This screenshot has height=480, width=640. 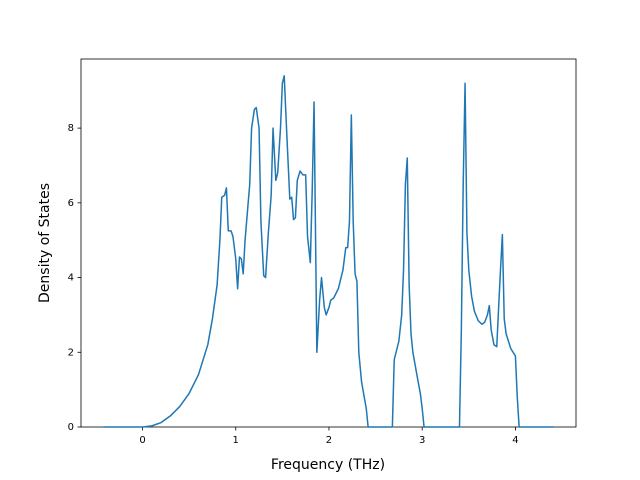 I want to click on x-tick-label: 3, so click(x=422, y=440).